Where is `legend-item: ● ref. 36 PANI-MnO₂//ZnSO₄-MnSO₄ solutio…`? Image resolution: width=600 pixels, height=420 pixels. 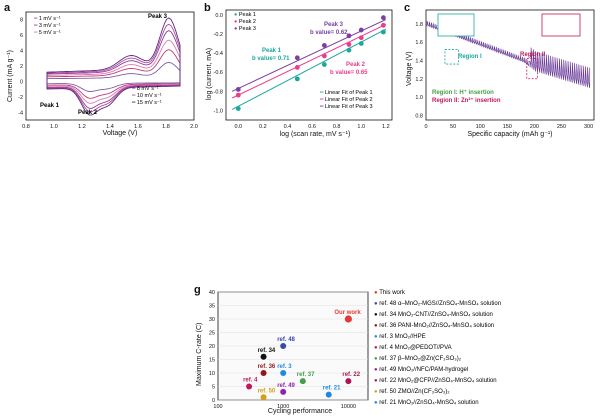 legend-item: ● ref. 36 PANI-MnO₂//ZnSO₄-MnSO₄ solutio… is located at coordinates (437, 326).